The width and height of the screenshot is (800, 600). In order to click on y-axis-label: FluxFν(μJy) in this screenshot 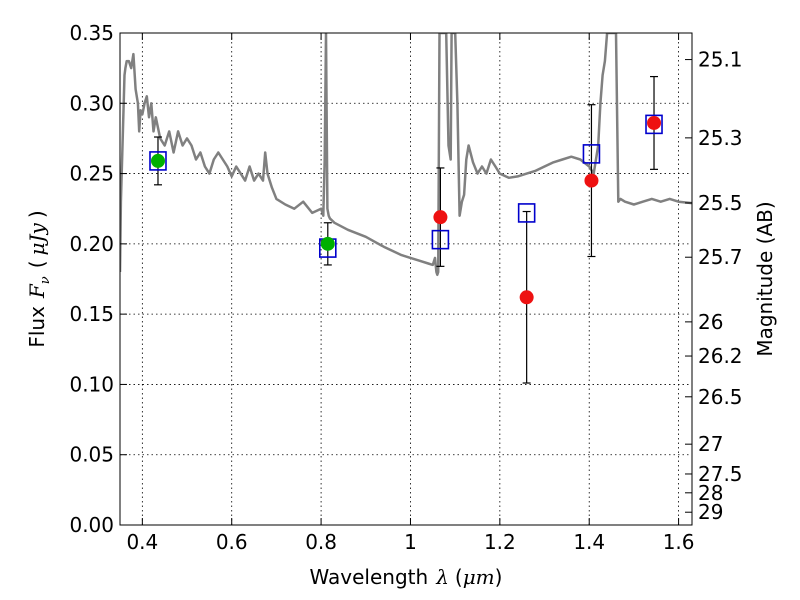, I will do `click(39, 278)`.